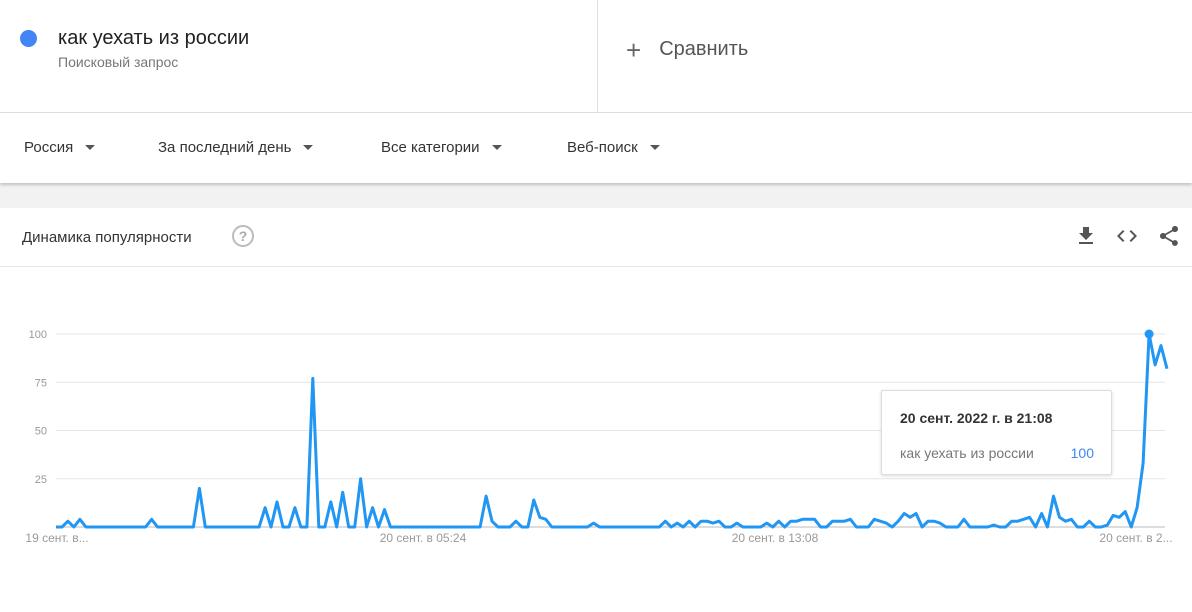 The image size is (1192, 612). What do you see at coordinates (976, 418) in the screenshot?
I see `tooltip-date: 20 сент. 2022 г. в 21:08` at bounding box center [976, 418].